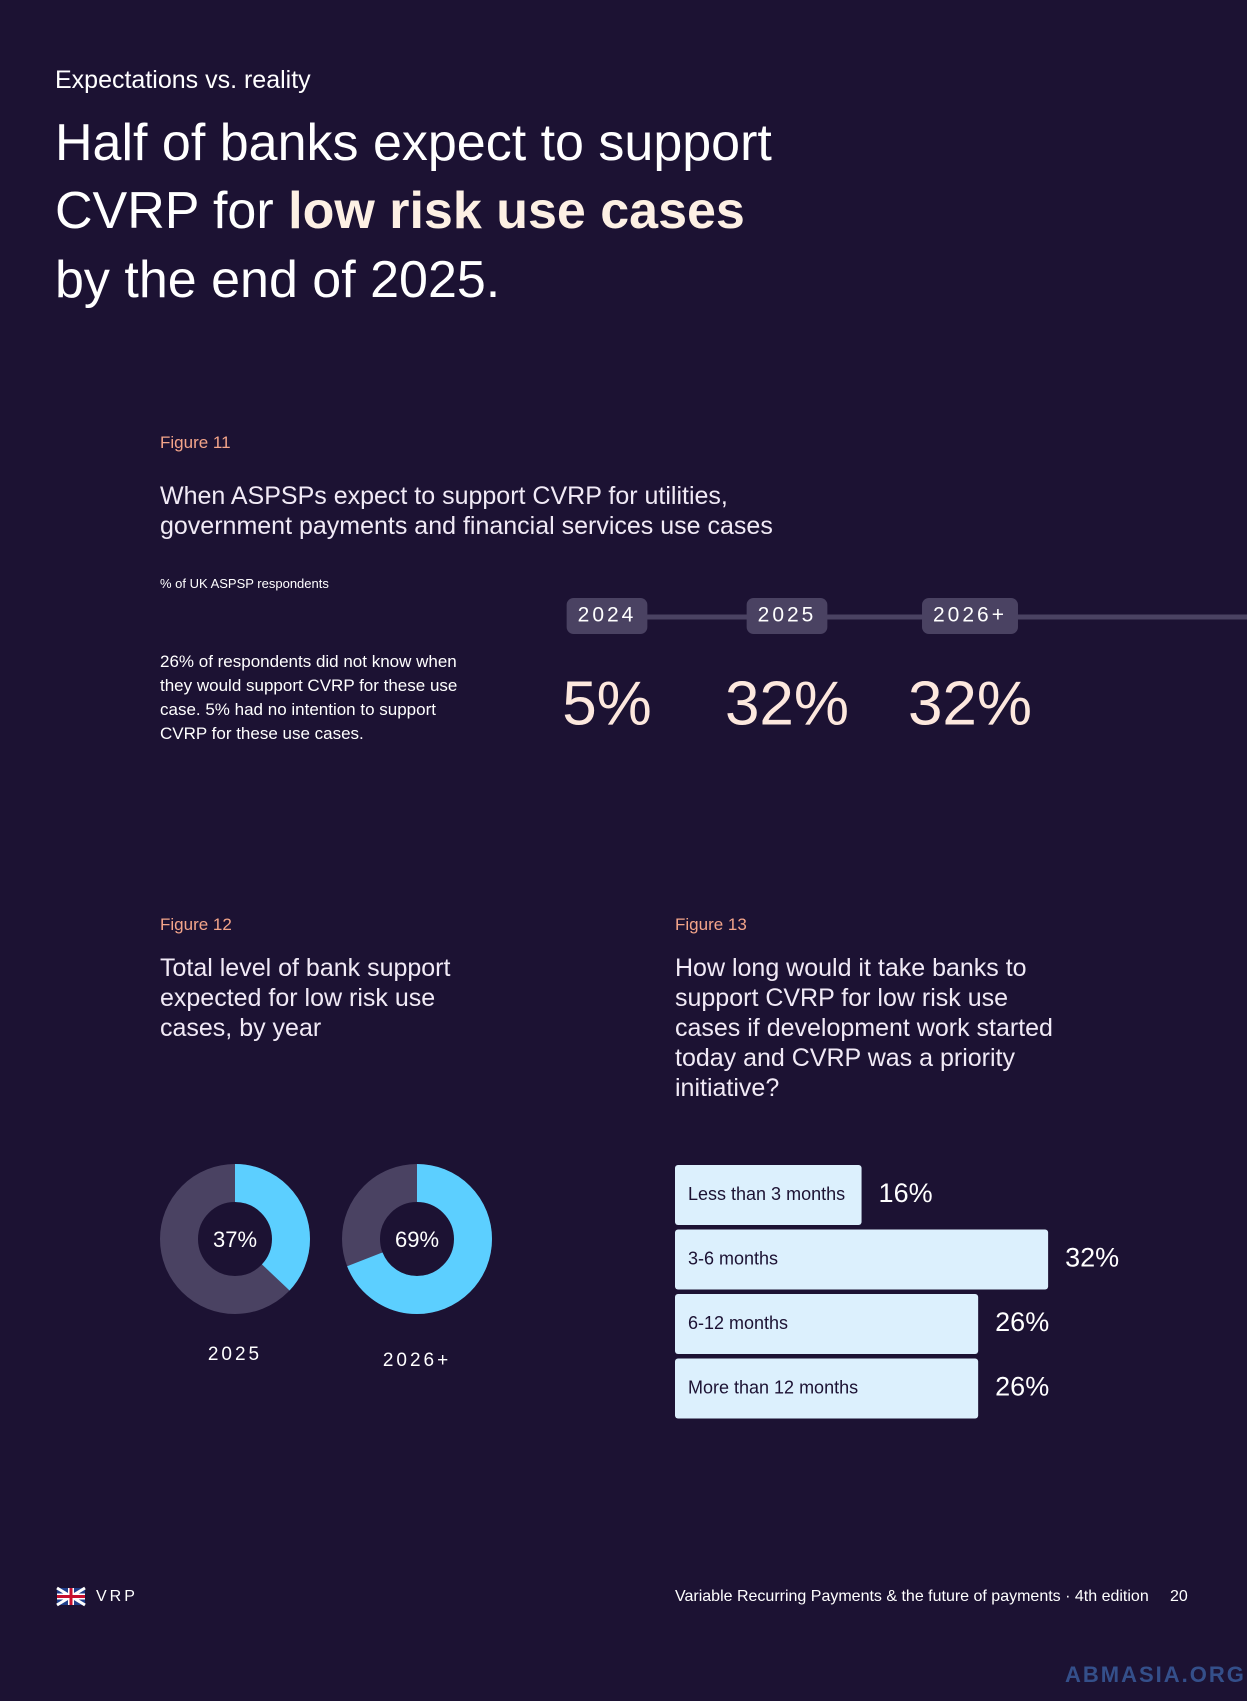  Describe the element at coordinates (71, 1596) in the screenshot. I see `flag` at that location.